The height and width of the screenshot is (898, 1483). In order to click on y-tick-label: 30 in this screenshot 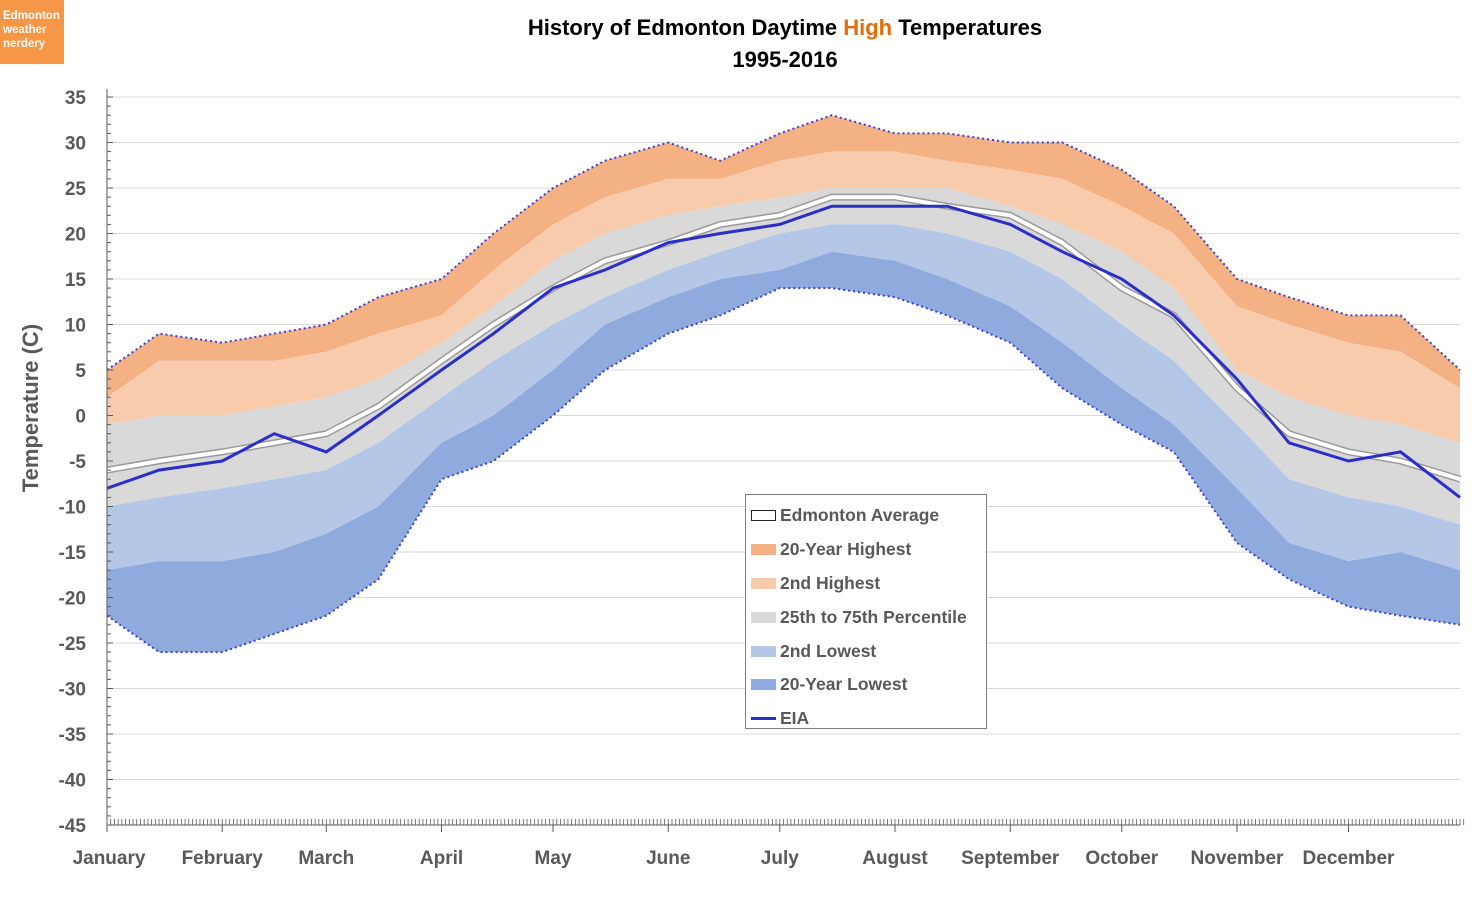, I will do `click(75, 144)`.